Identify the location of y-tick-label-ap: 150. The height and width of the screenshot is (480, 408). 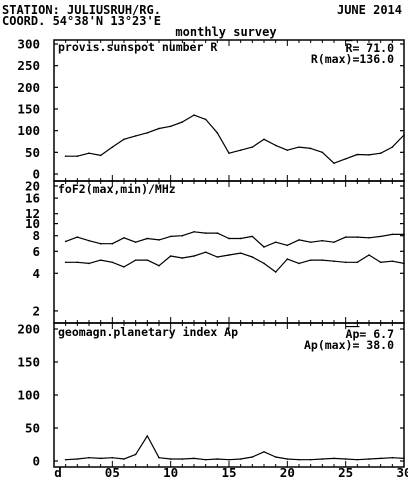
(28, 362).